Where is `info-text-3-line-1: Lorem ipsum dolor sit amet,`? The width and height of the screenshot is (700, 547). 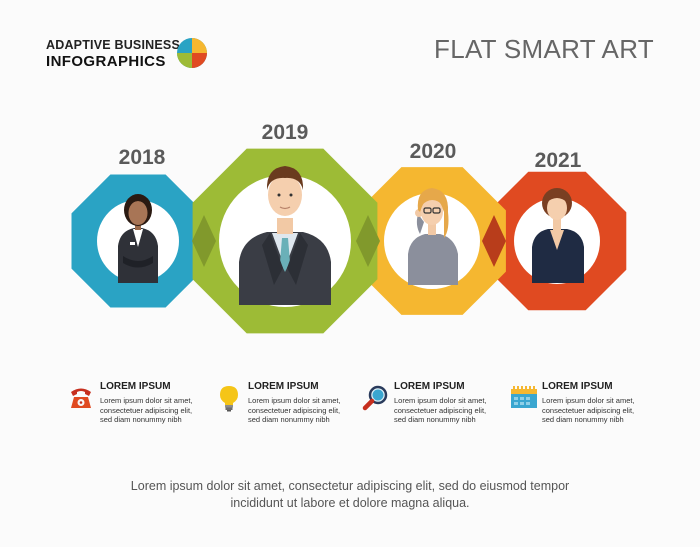
info-text-3-line-1: Lorem ipsum dolor sit amet, is located at coordinates (440, 400).